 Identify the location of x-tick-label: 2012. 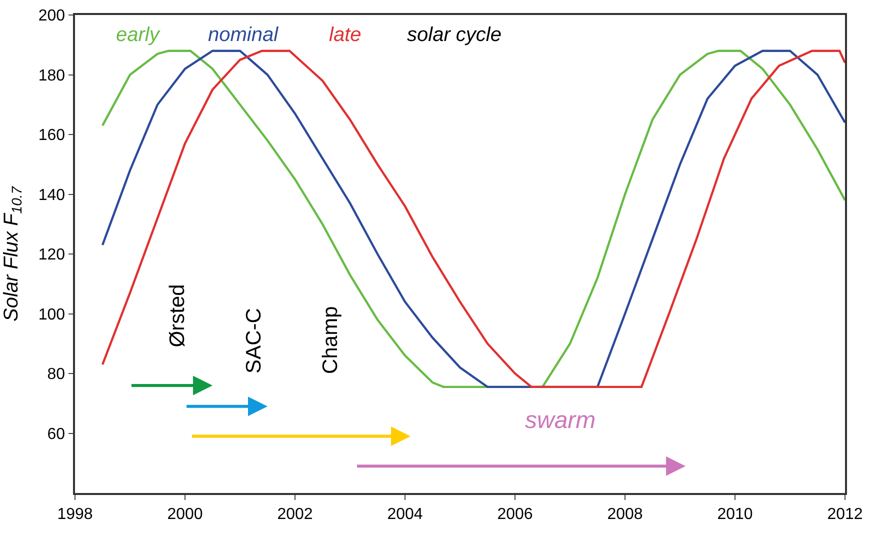
(845, 514).